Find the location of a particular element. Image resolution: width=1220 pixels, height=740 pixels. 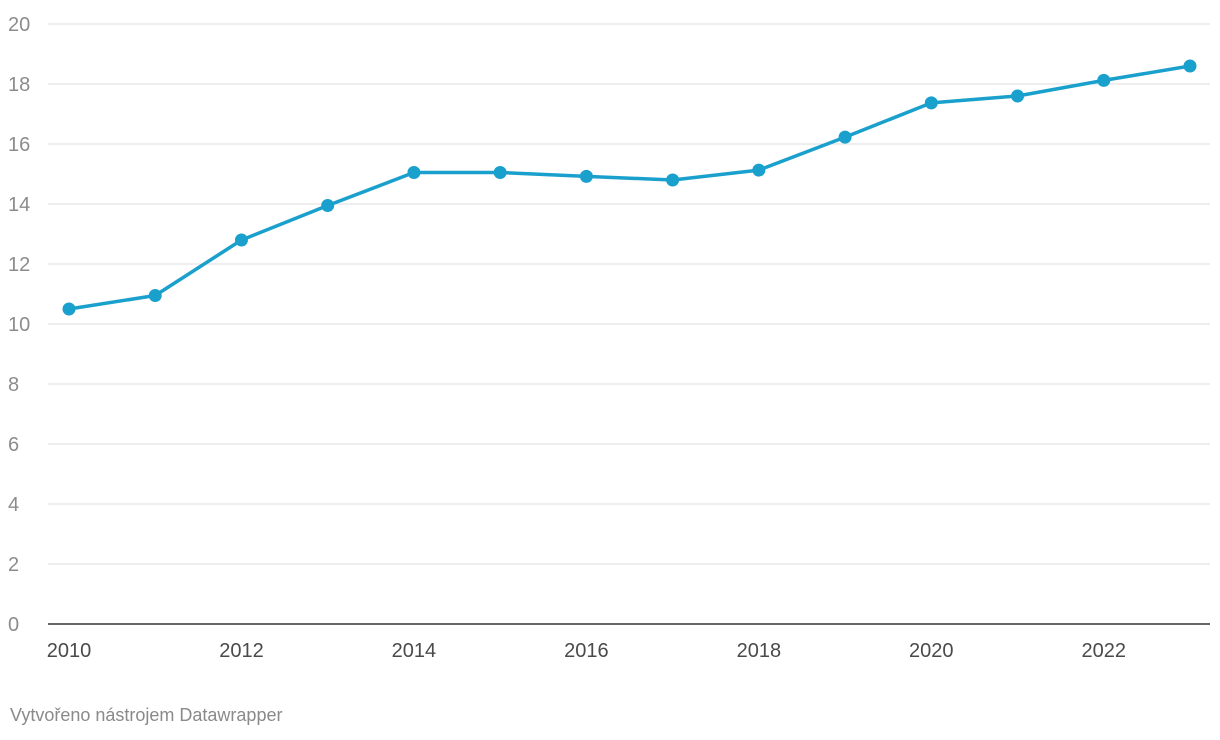

data-point-2016 is located at coordinates (586, 176).